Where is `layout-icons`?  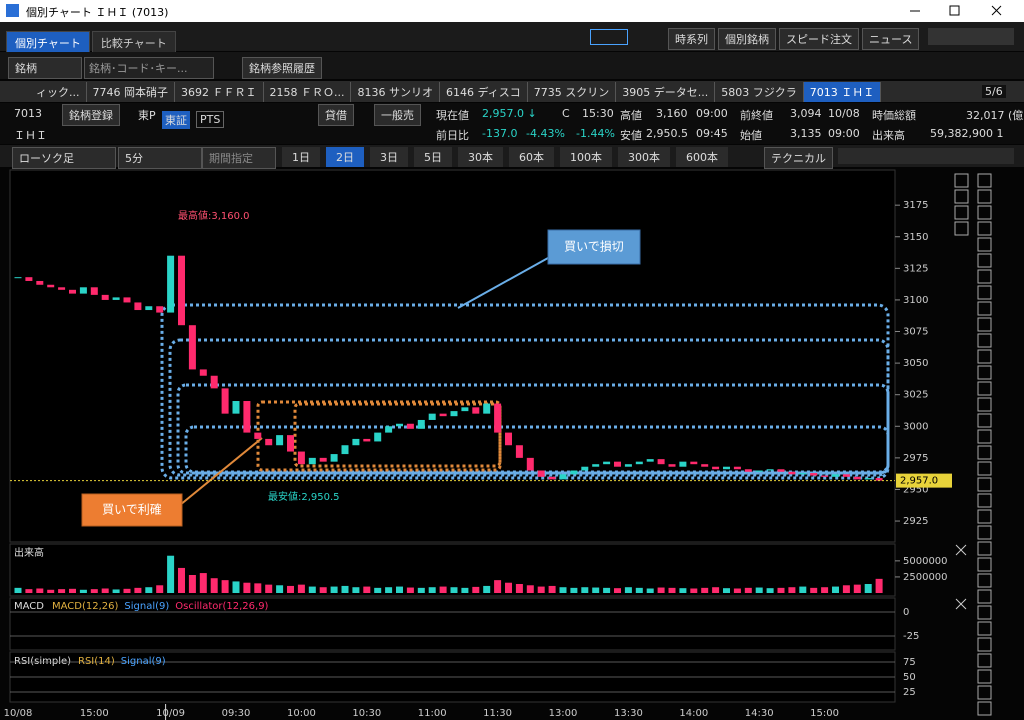
layout-icons is located at coordinates (609, 37).